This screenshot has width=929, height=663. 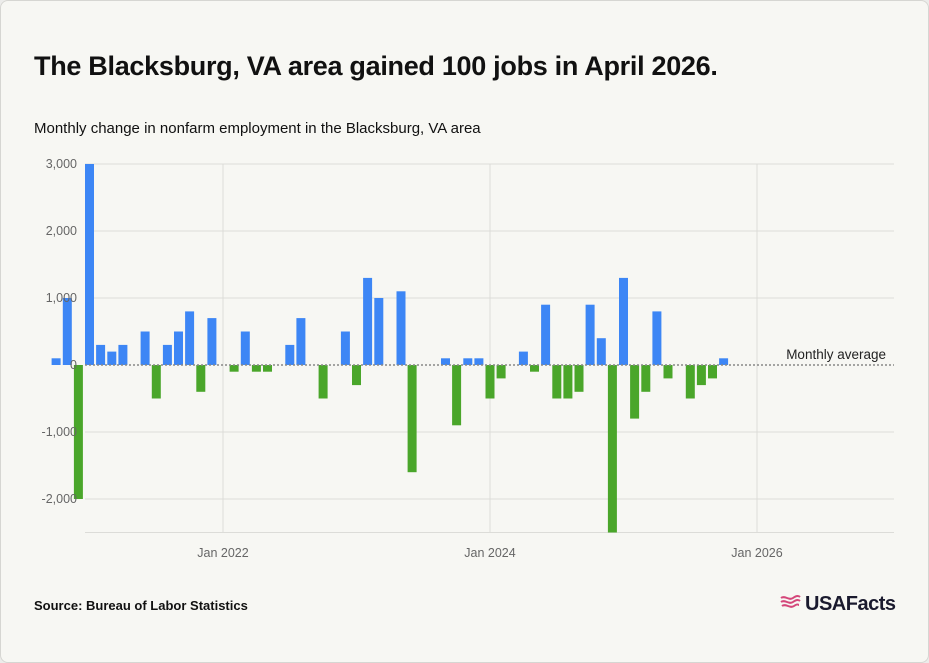 What do you see at coordinates (222, 553) in the screenshot?
I see `x-tick-label: Jan 2022` at bounding box center [222, 553].